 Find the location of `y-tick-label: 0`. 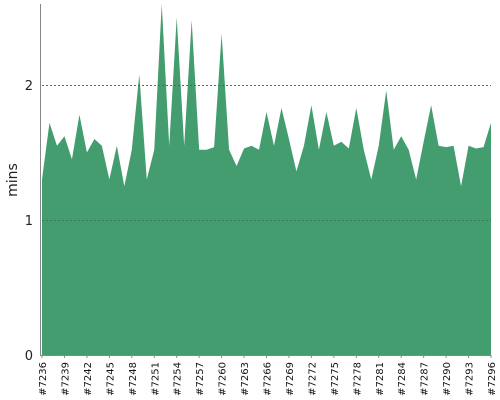

y-tick-label: 0 is located at coordinates (29, 356).